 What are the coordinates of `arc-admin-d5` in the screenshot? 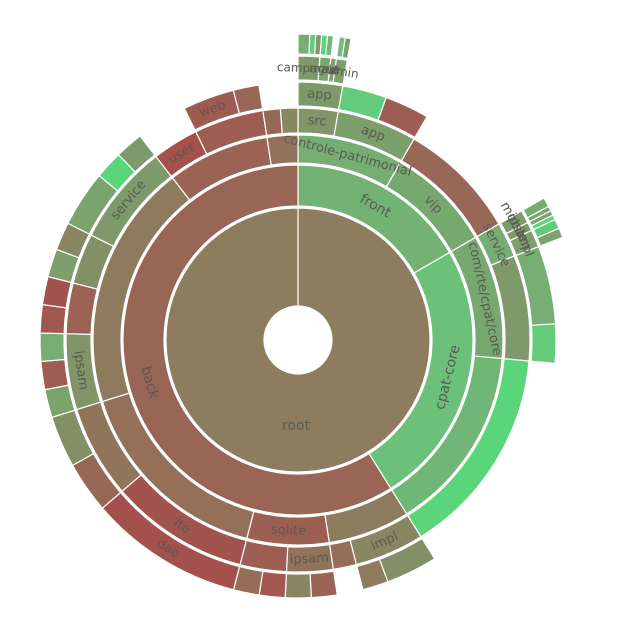 It's located at (340, 71).